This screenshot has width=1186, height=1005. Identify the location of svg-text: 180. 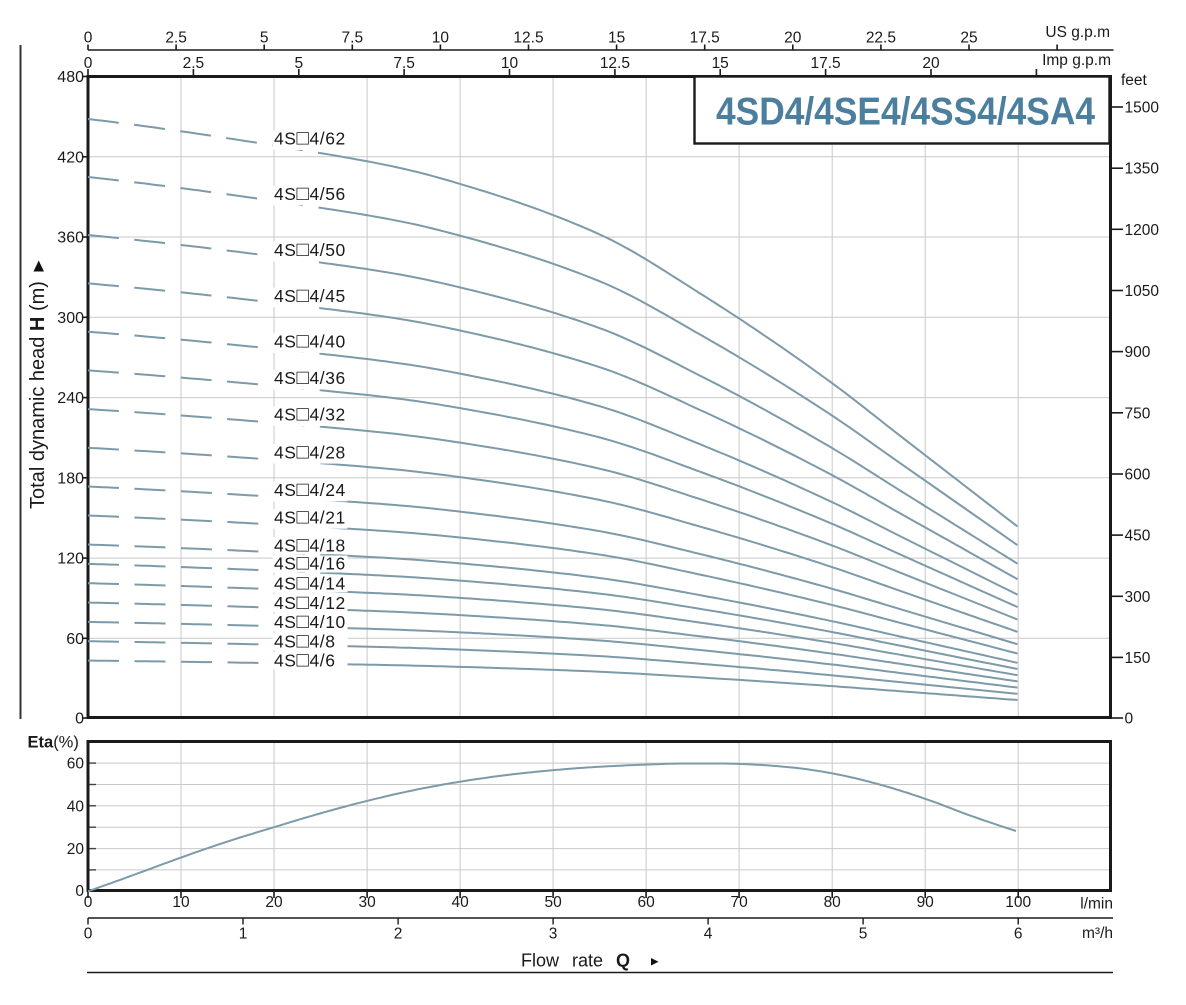
(70, 478).